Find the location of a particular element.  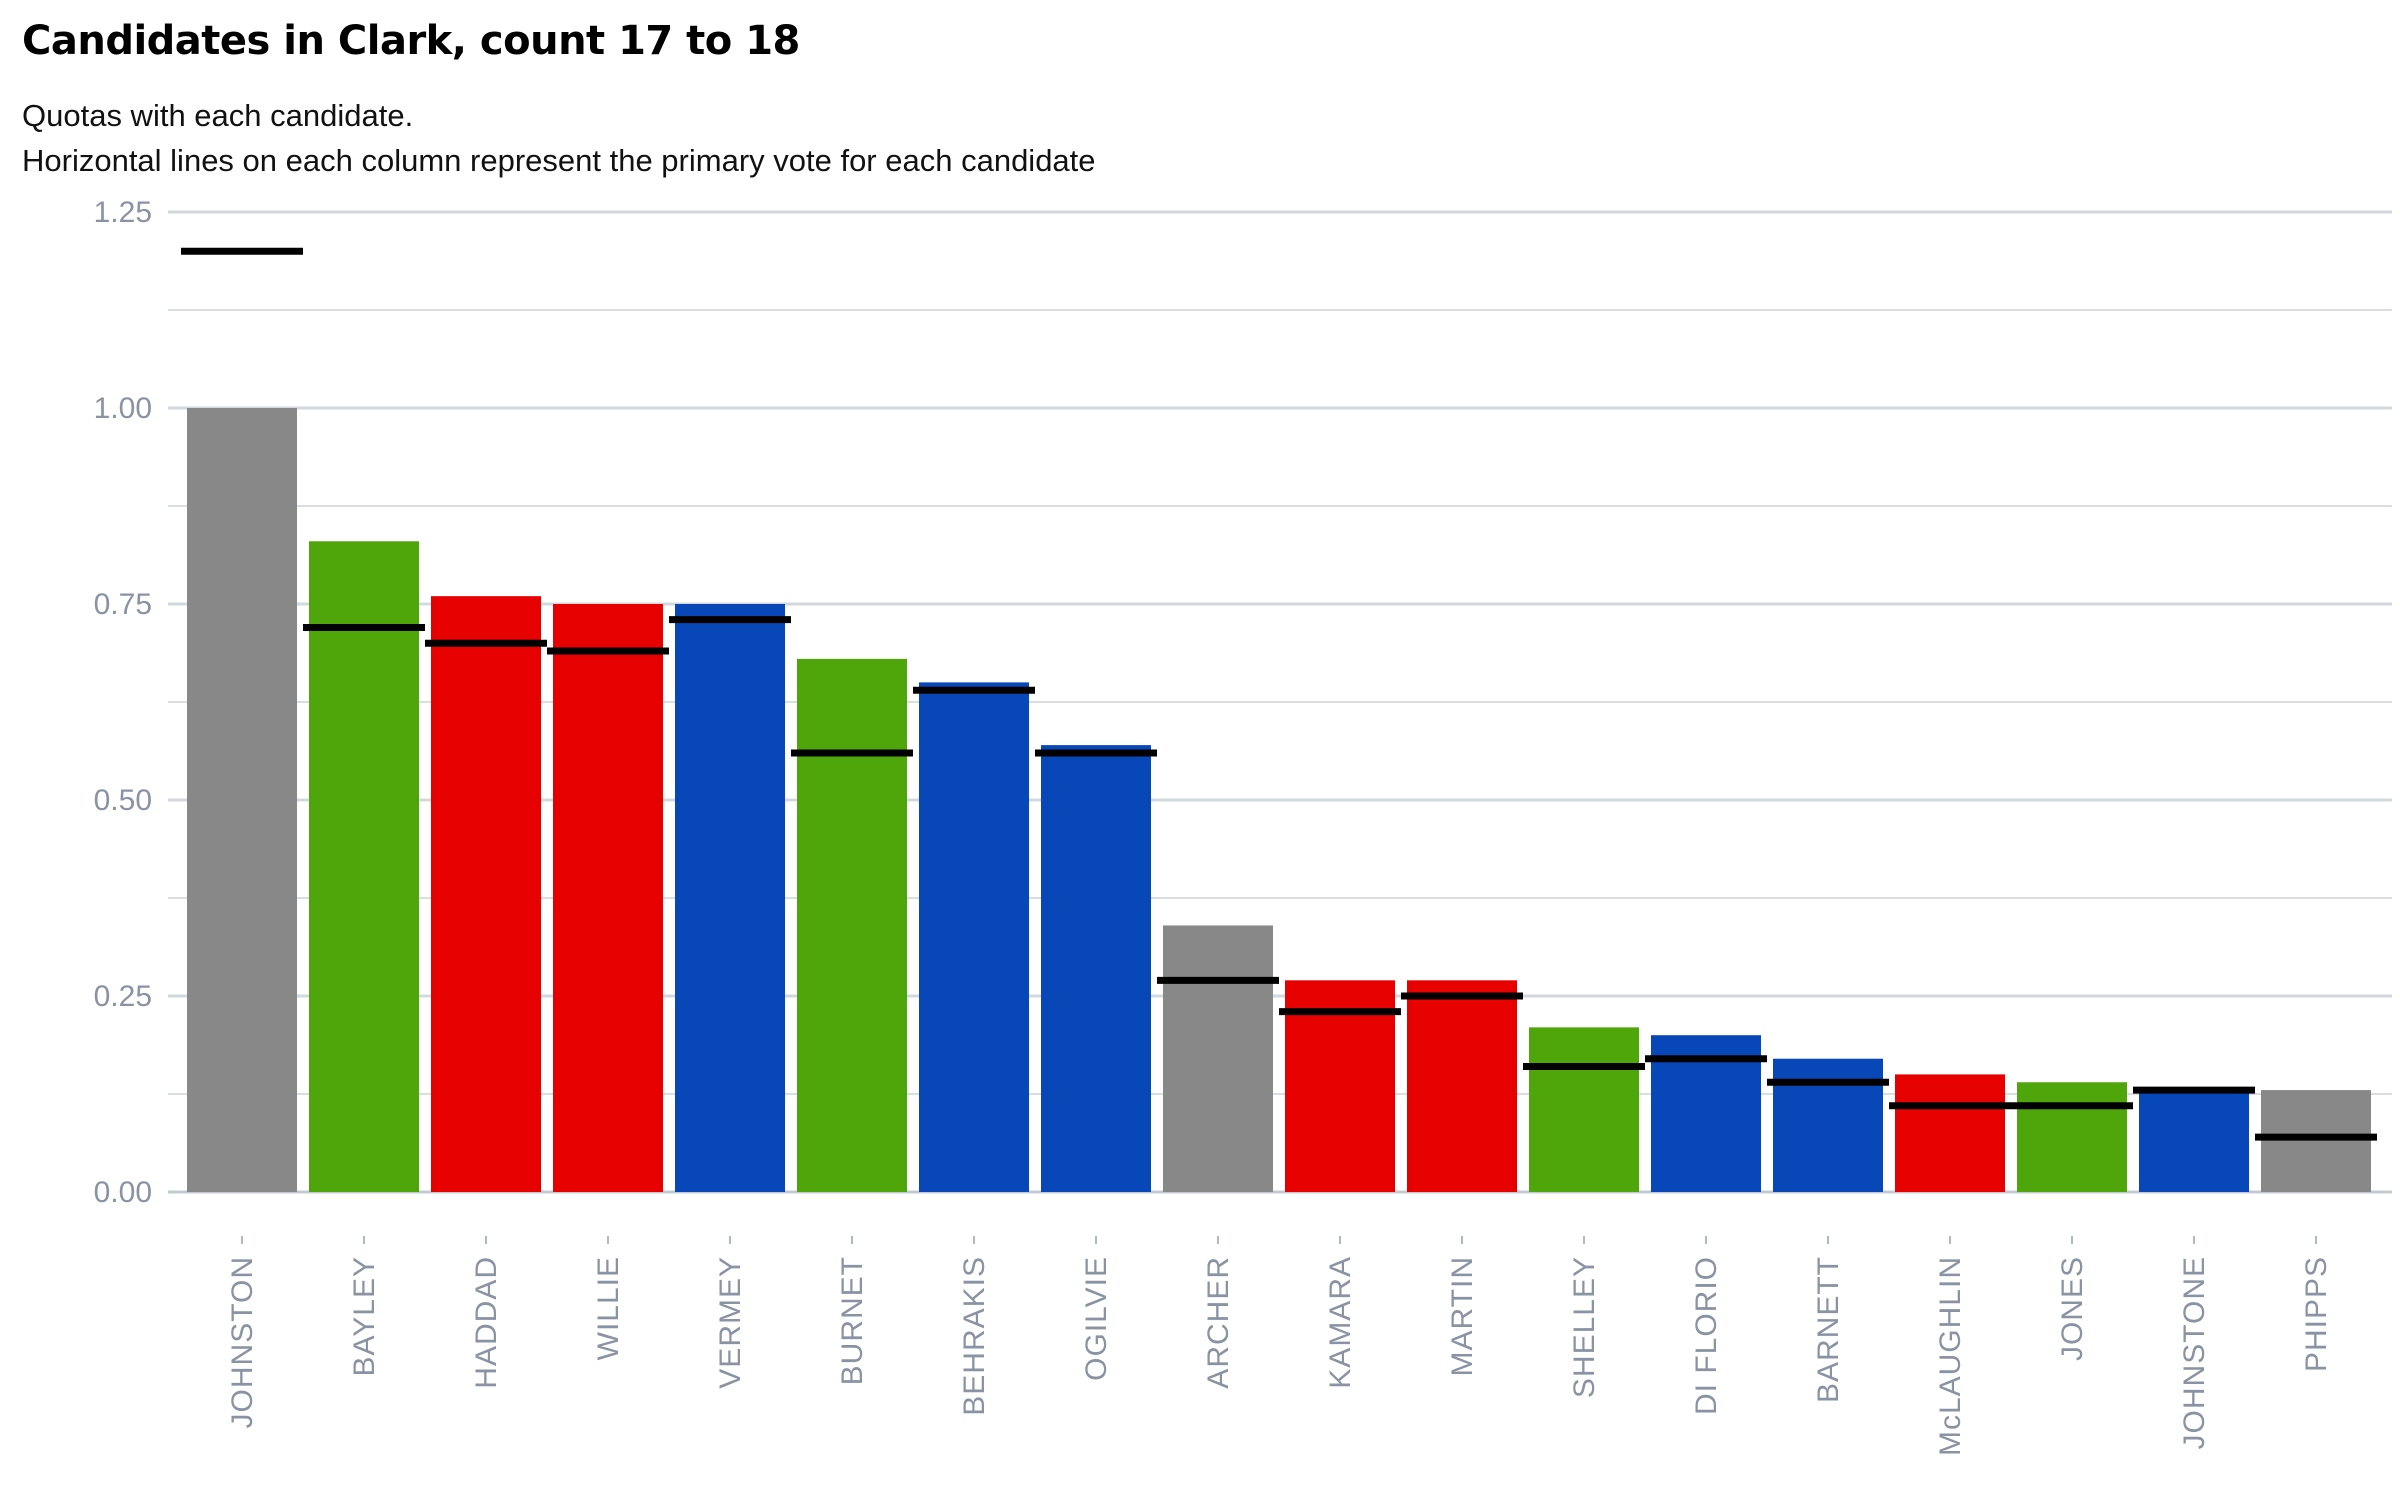

x-tick-label: PHIPPS is located at coordinates (2316, 1314).